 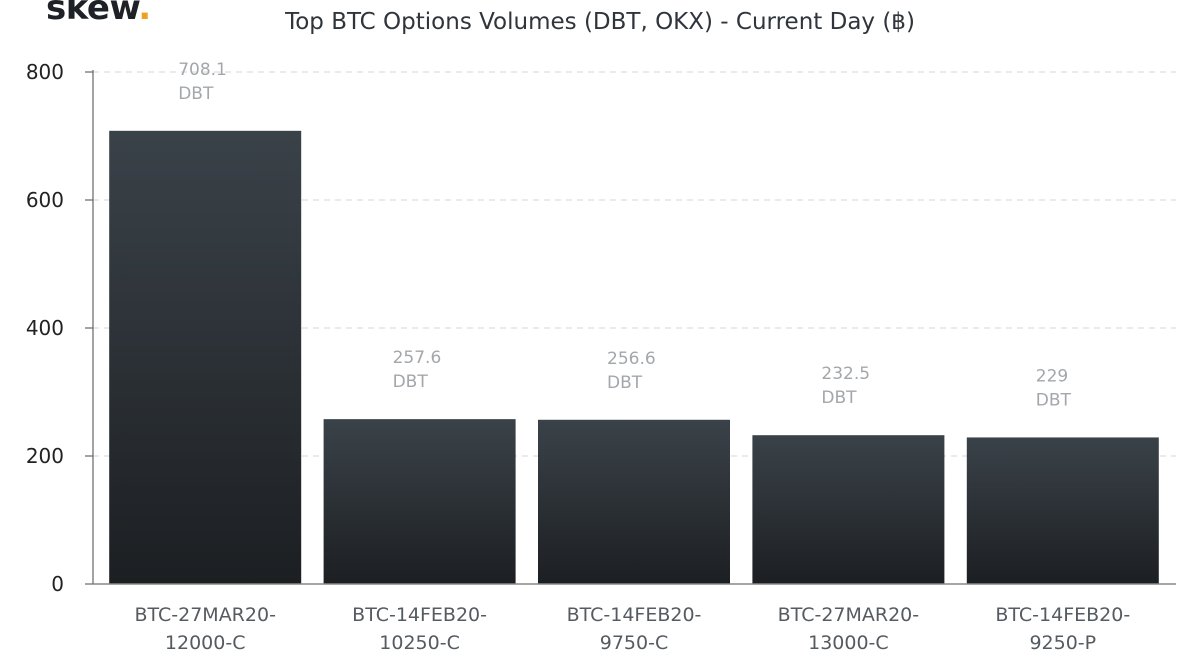 I want to click on y-tick-label: 600, so click(x=45, y=200).